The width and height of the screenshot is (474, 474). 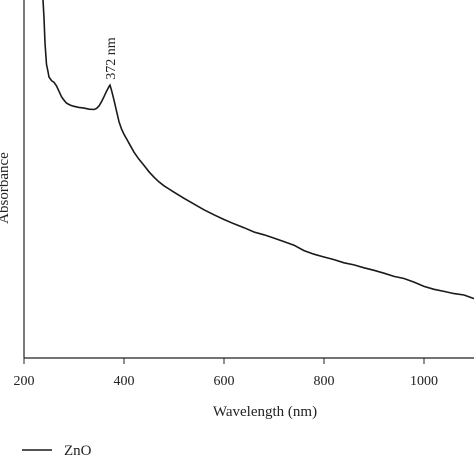 I want to click on x-tick-label-200: 200, so click(x=24, y=381).